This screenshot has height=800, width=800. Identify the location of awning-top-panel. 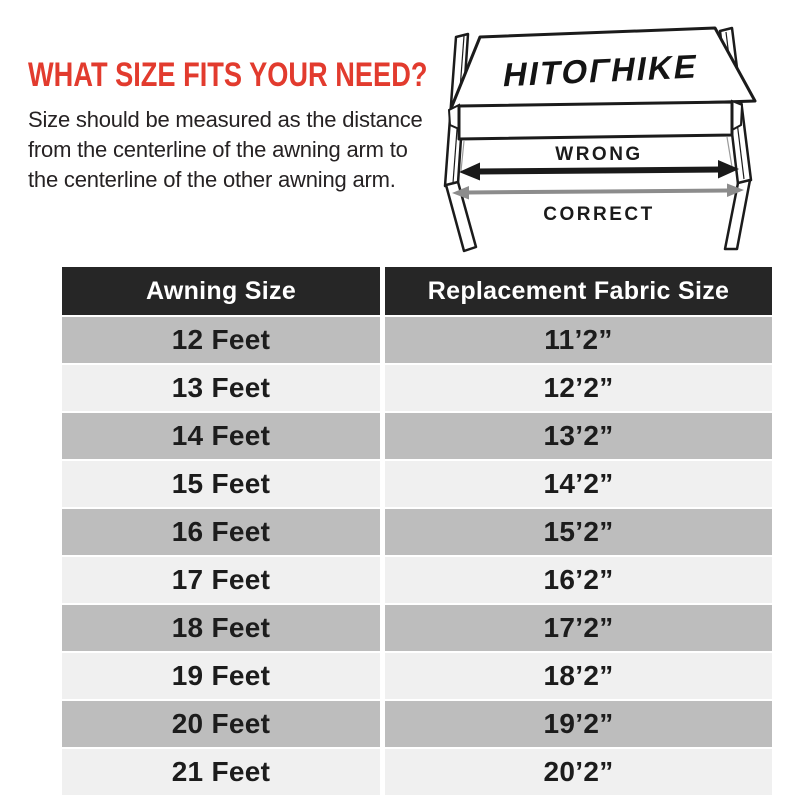
(602, 69).